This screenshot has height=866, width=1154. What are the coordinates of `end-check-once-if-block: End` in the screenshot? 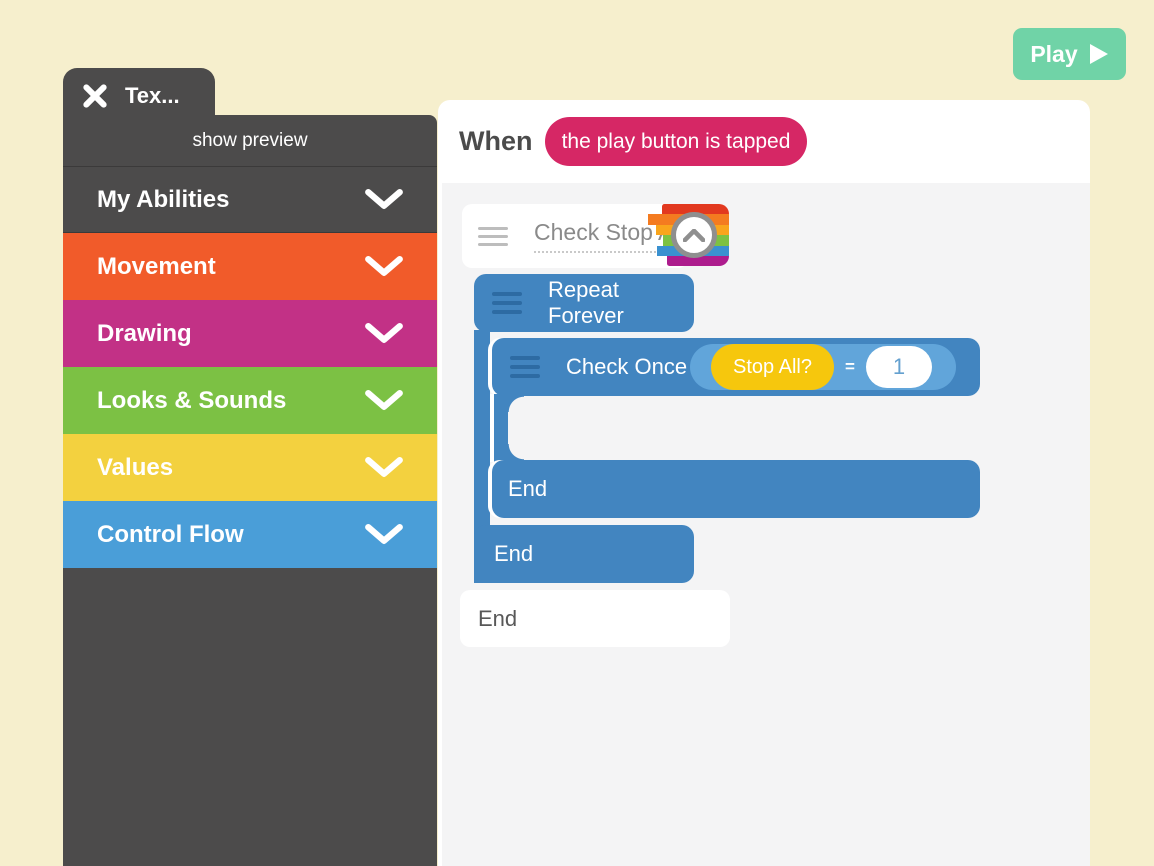 It's located at (736, 489).